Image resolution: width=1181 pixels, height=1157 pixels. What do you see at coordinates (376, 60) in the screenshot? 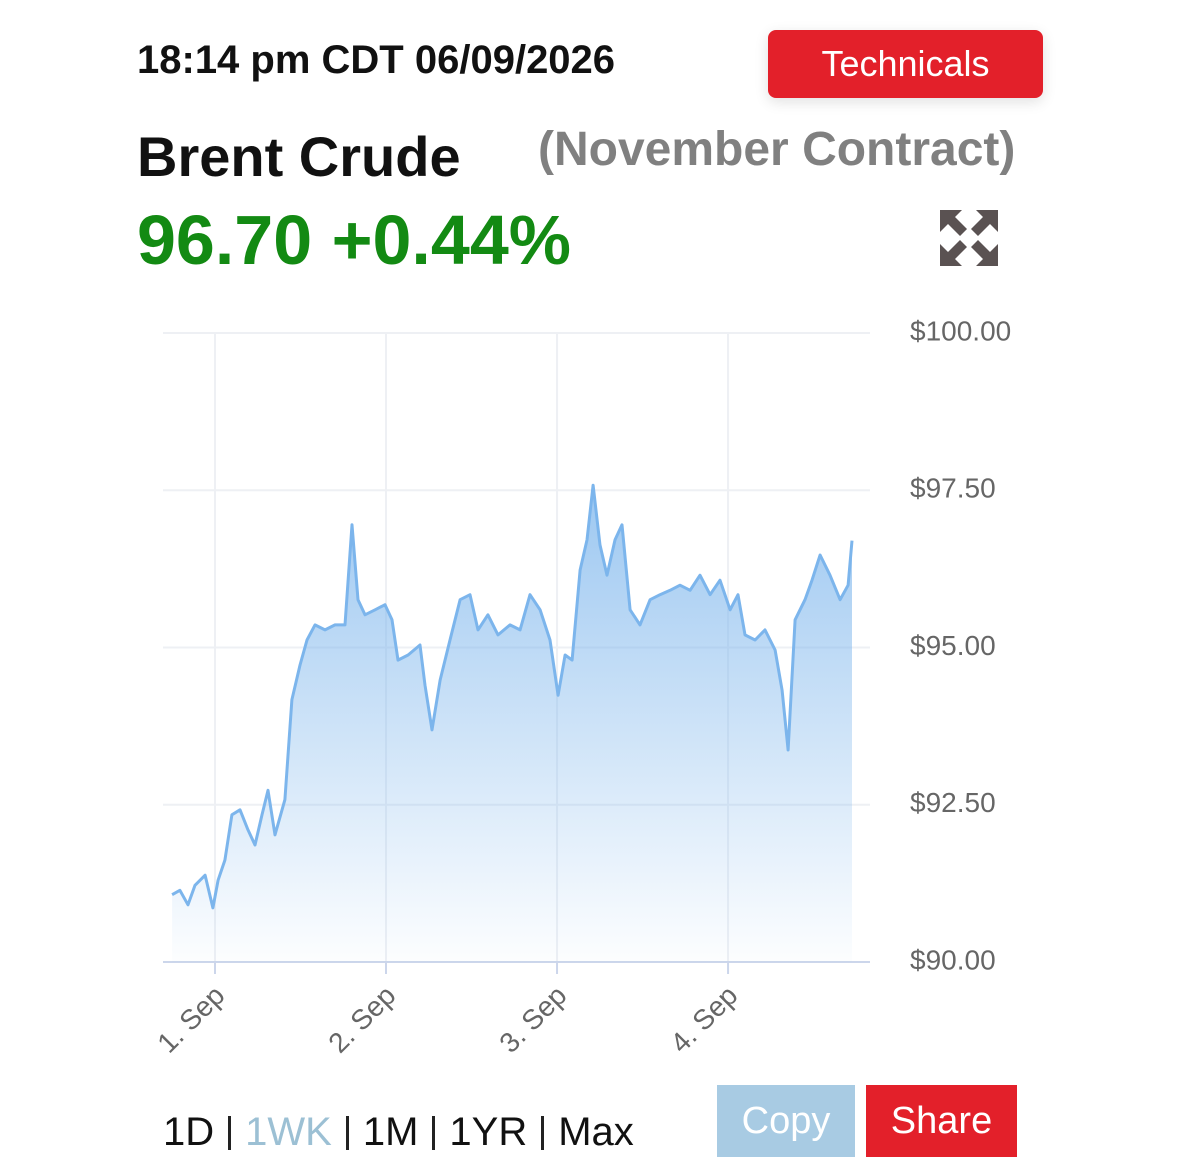
I see `timestamp: 18:14 pm CDT 06/09/2026` at bounding box center [376, 60].